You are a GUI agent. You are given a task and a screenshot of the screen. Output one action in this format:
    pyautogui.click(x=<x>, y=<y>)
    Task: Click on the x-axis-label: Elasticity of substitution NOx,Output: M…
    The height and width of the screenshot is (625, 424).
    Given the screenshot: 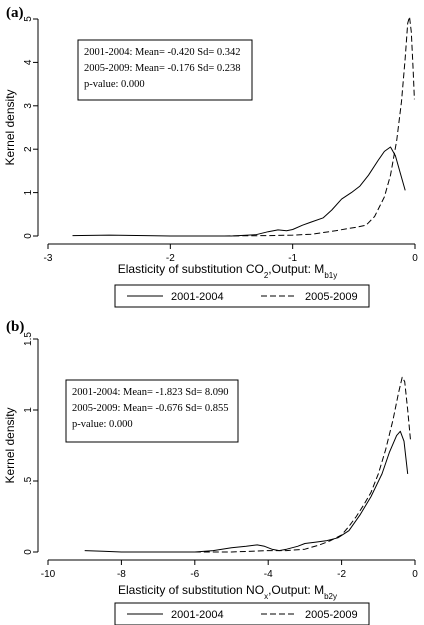 What is the action you would take?
    pyautogui.click(x=227, y=592)
    